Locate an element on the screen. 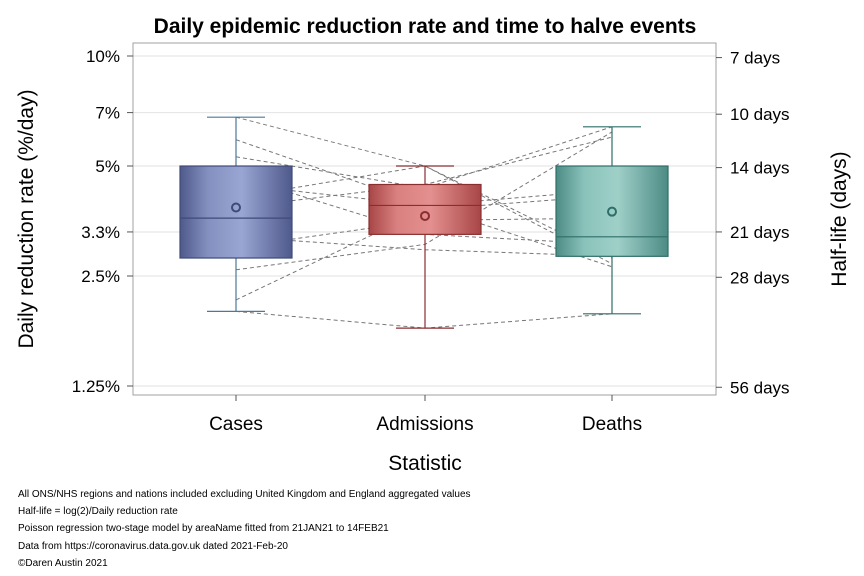 The width and height of the screenshot is (864, 576). y-tick-label: 10% is located at coordinates (103, 56).